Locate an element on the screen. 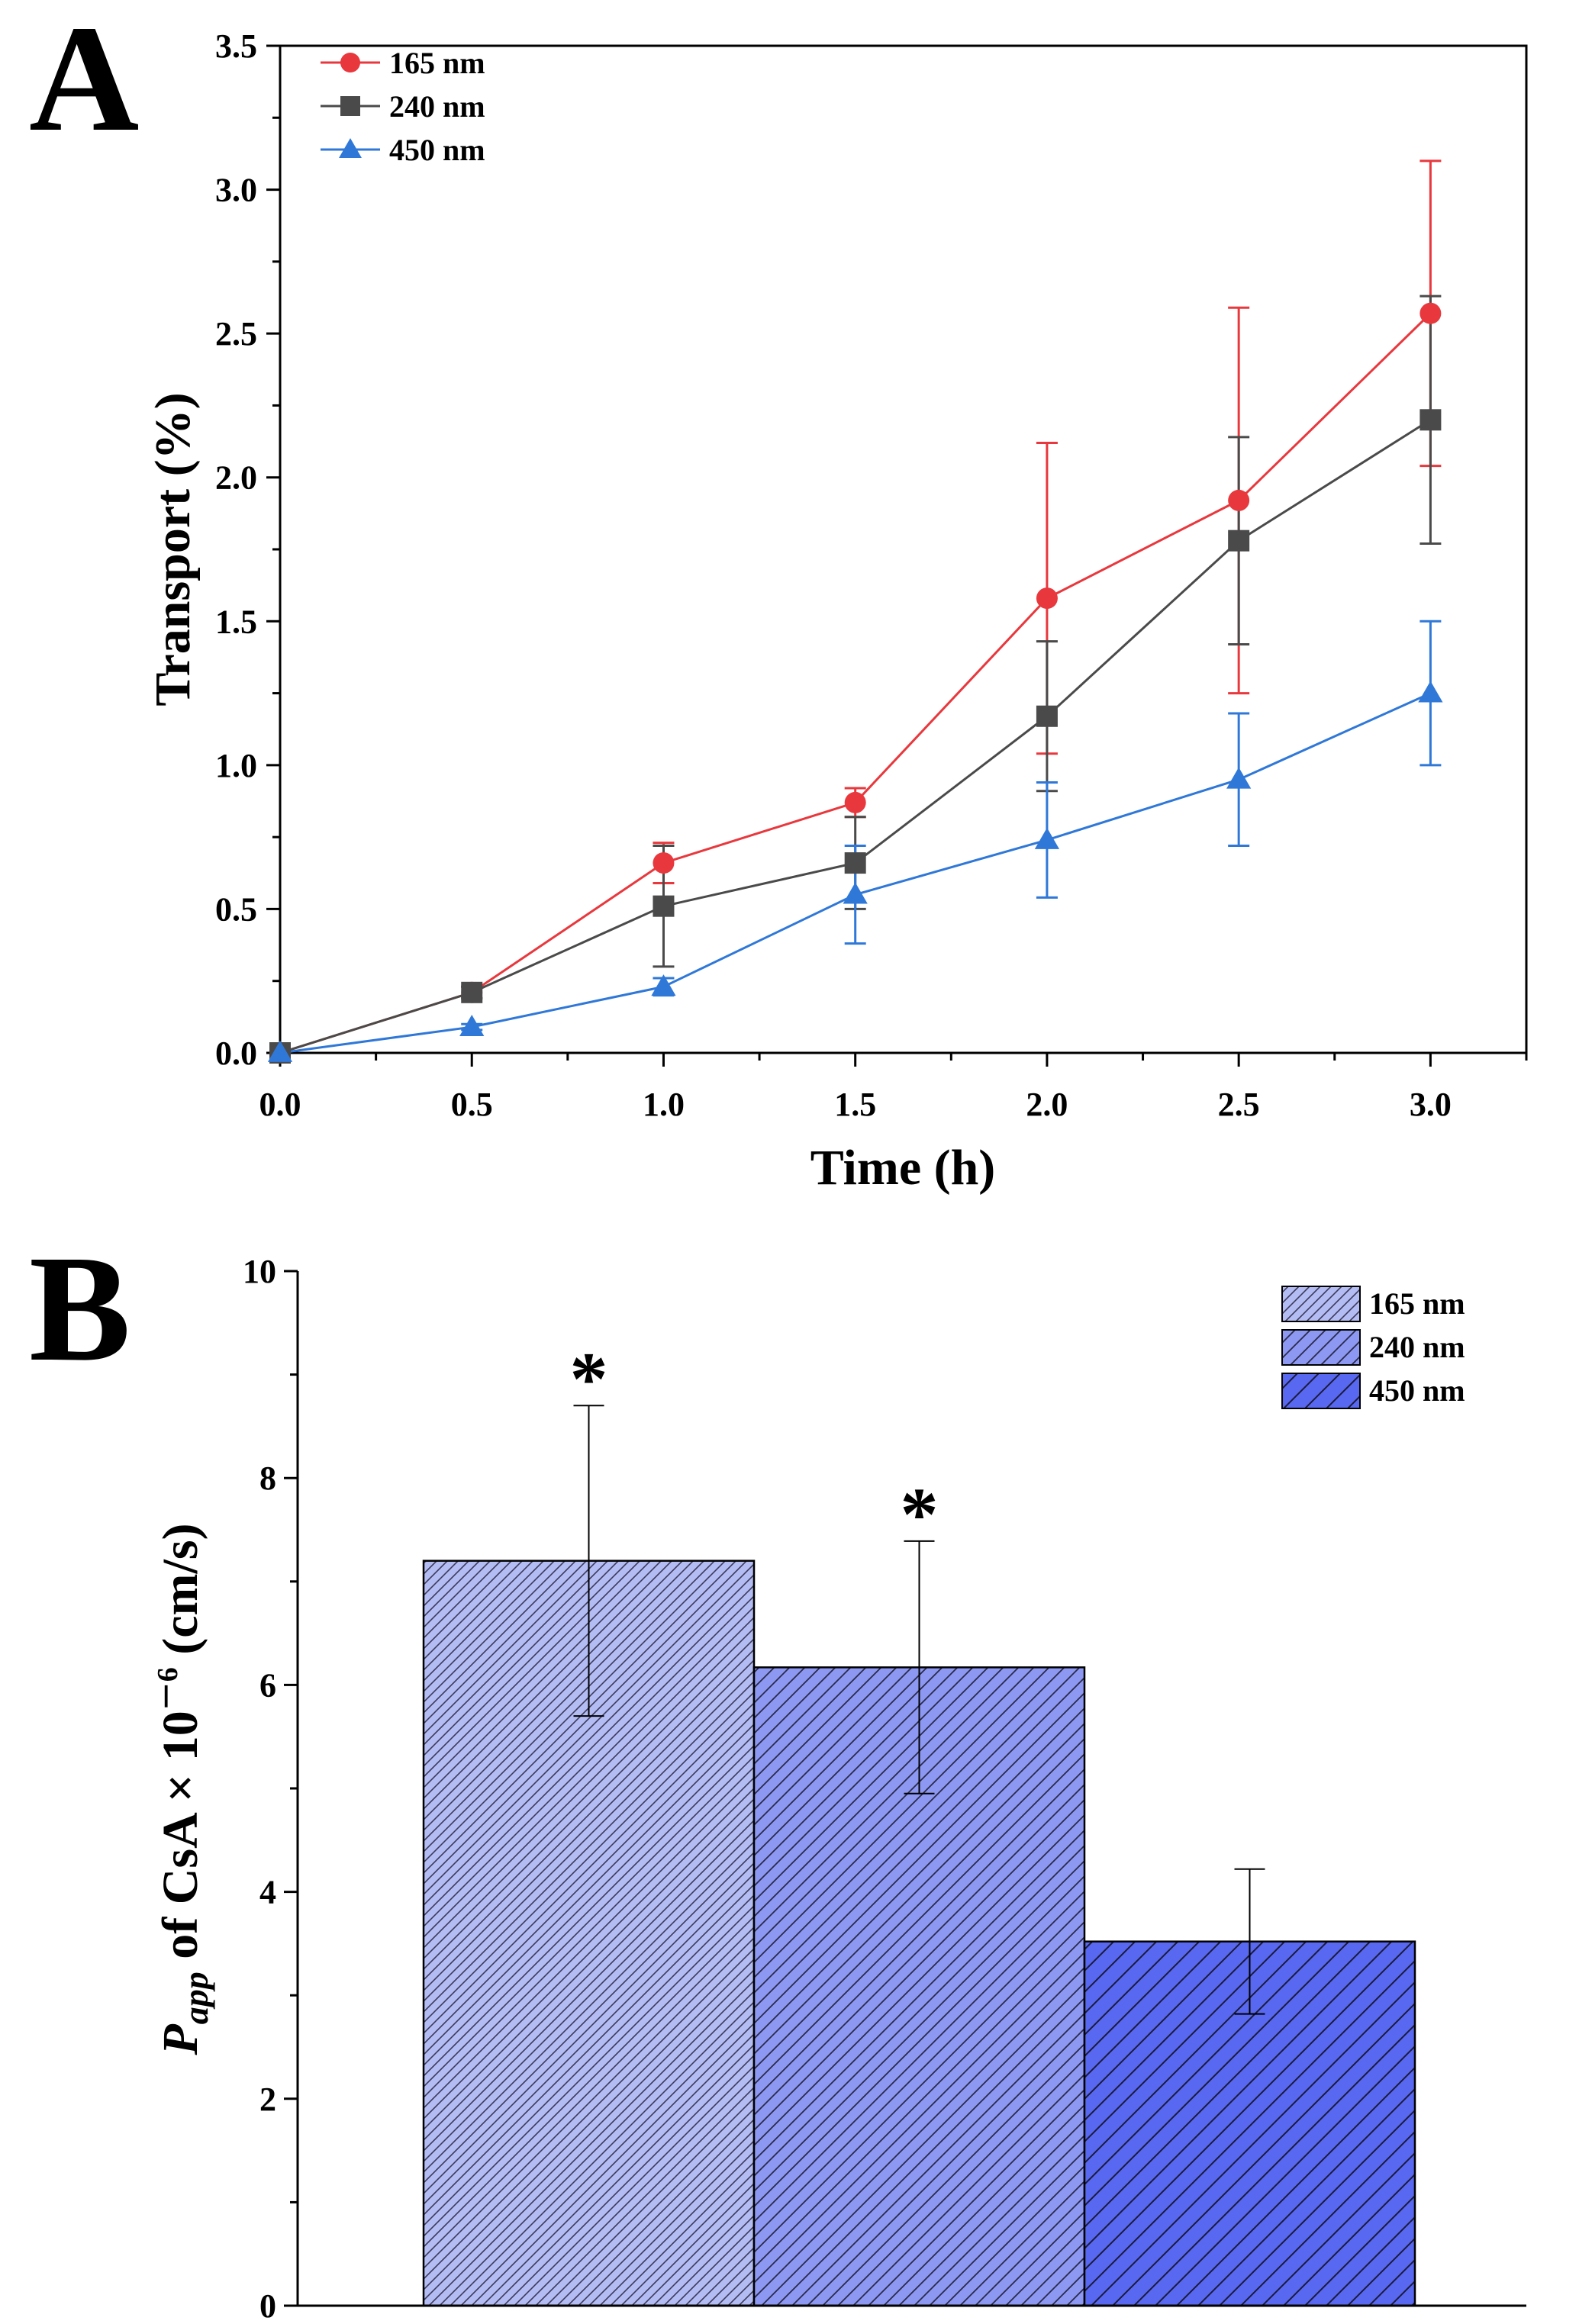 The width and height of the screenshot is (1579, 2324). chart-b-ytick-label: 0 is located at coordinates (267, 2305).